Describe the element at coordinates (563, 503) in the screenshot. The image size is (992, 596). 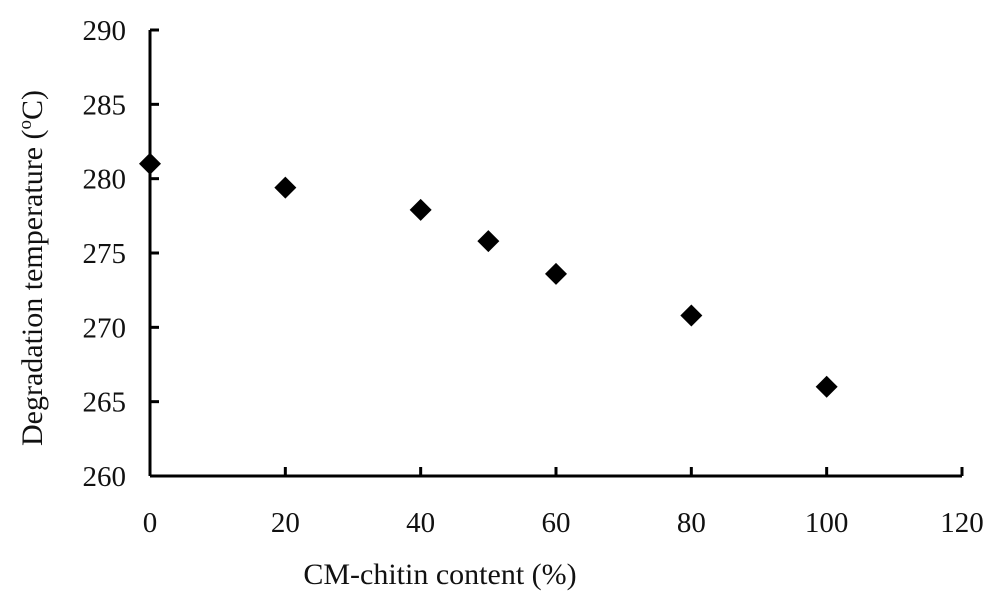
I see `x-ticks: 0 20 40 60 80 100 120` at that location.